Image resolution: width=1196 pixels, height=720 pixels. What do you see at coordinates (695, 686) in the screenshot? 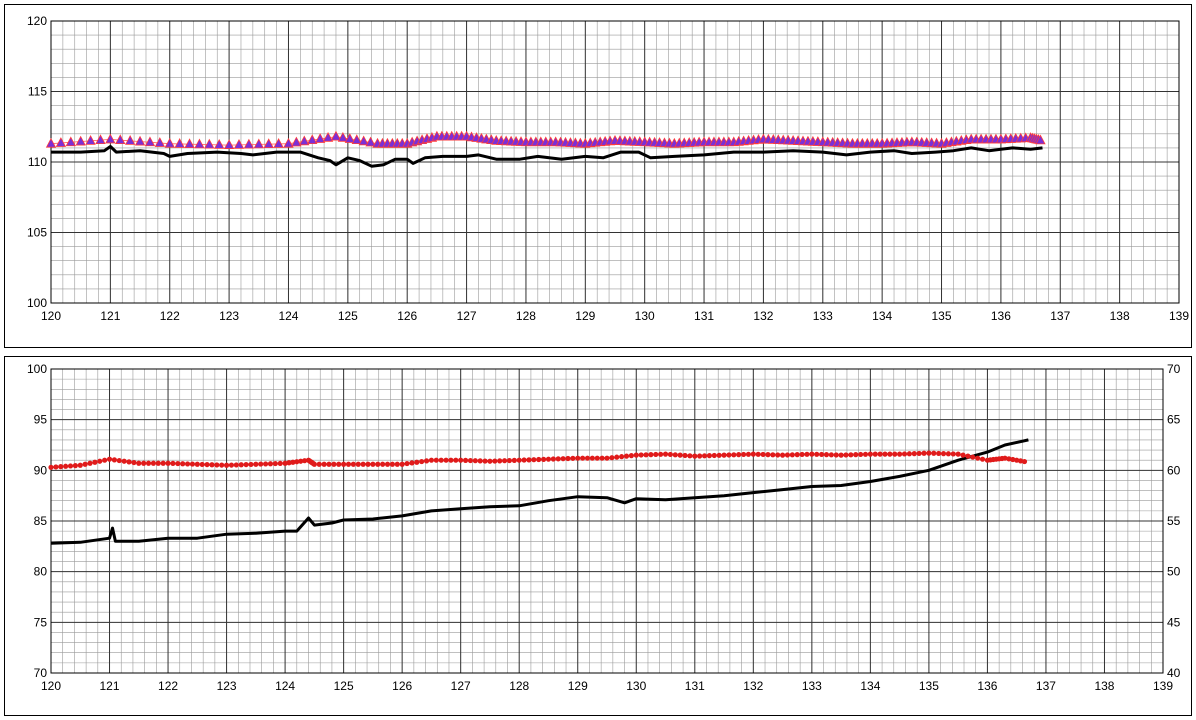
I see `x-tick-label: 131` at bounding box center [695, 686].